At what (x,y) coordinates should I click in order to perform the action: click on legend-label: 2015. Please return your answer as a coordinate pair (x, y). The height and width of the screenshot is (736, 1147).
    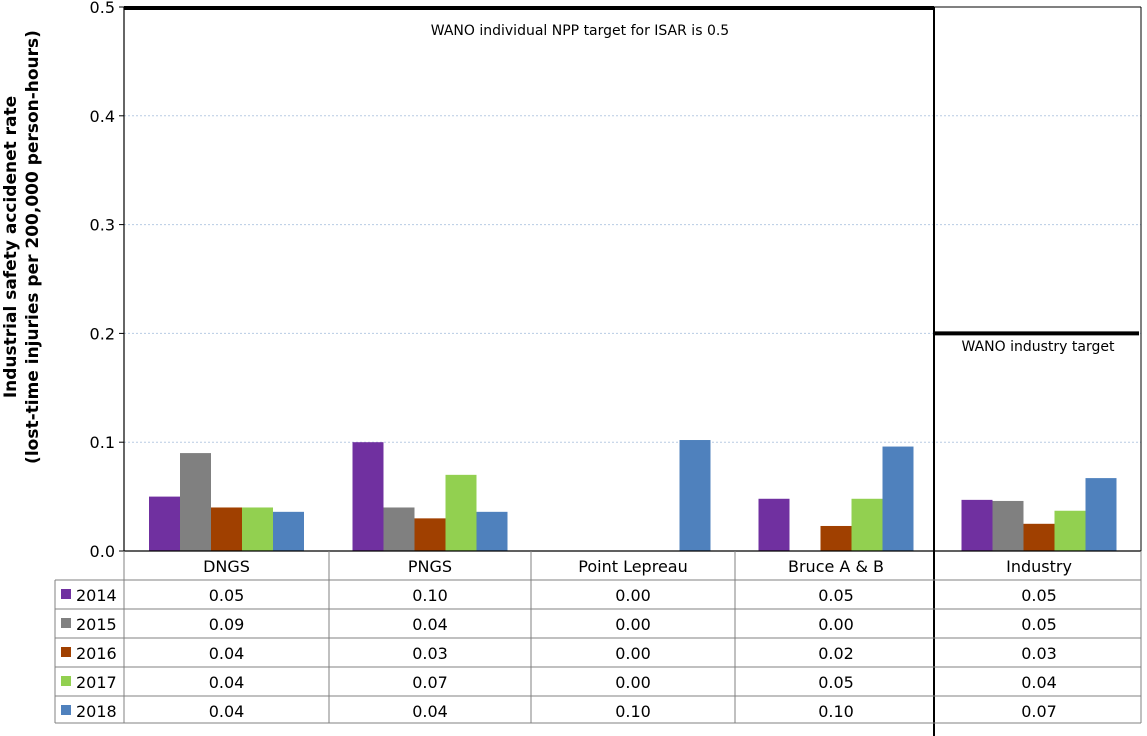
    Looking at the image, I should click on (96, 624).